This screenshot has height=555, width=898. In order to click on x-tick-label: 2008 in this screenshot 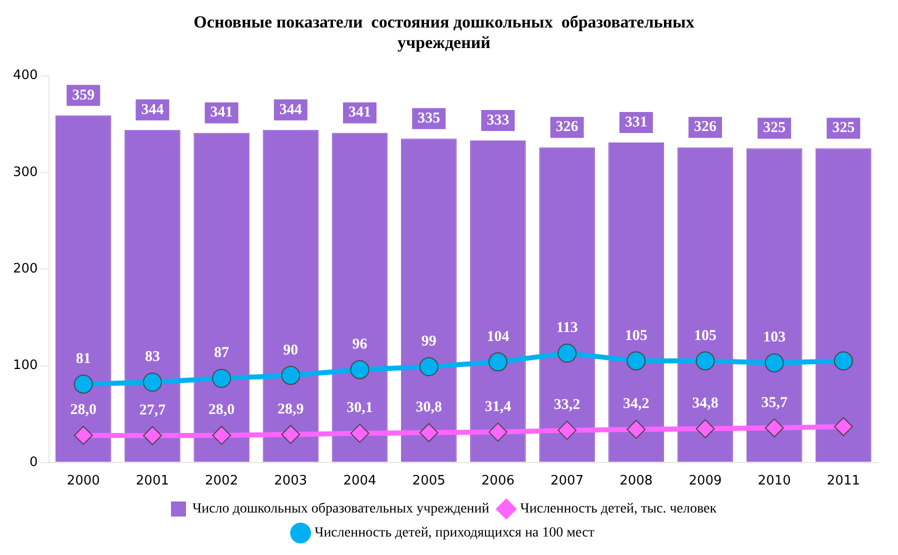, I will do `click(636, 481)`.